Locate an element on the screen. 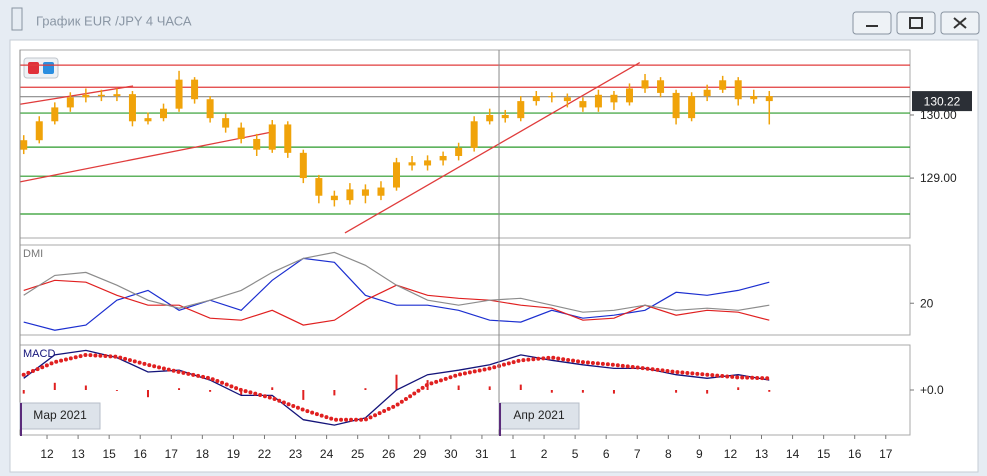 This screenshot has height=476, width=987. x-tick-label: 26 is located at coordinates (389, 454).